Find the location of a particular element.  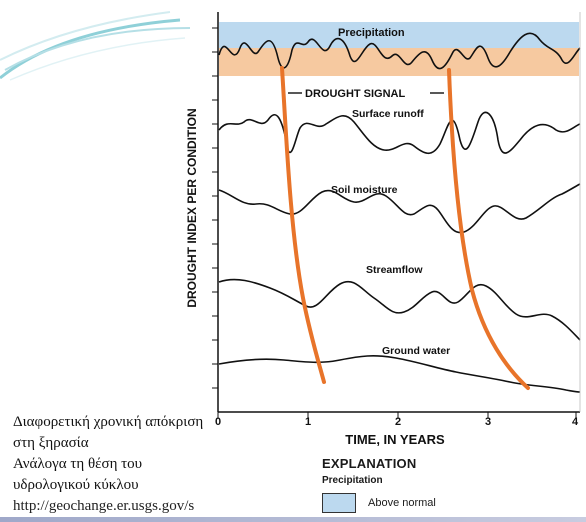

legend-item-above-normal: Above normal is located at coordinates (432, 503).